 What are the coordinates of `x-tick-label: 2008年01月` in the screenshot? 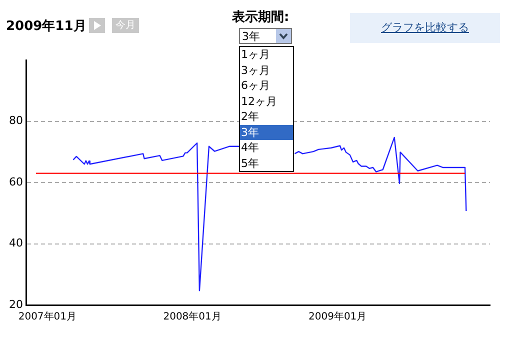 It's located at (192, 316).